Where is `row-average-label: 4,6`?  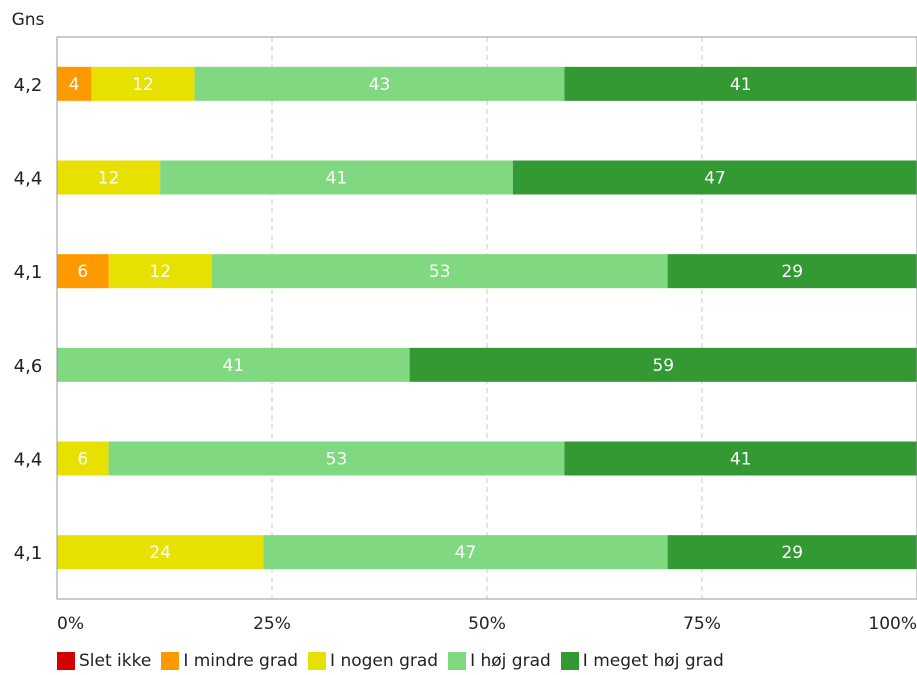
row-average-label: 4,6 is located at coordinates (28, 366).